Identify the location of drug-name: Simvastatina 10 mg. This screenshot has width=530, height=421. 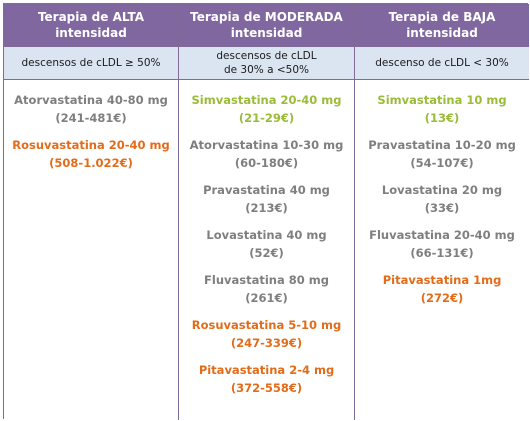
(442, 100).